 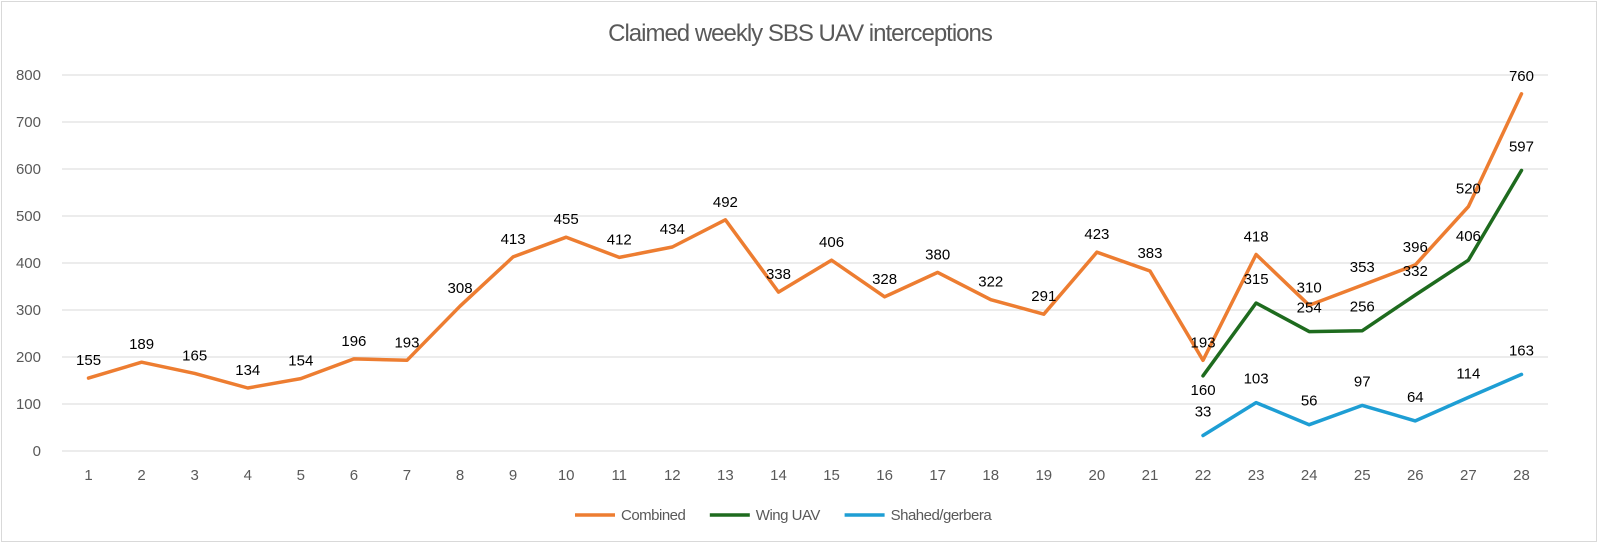 I want to click on data-label: 154, so click(x=300, y=361).